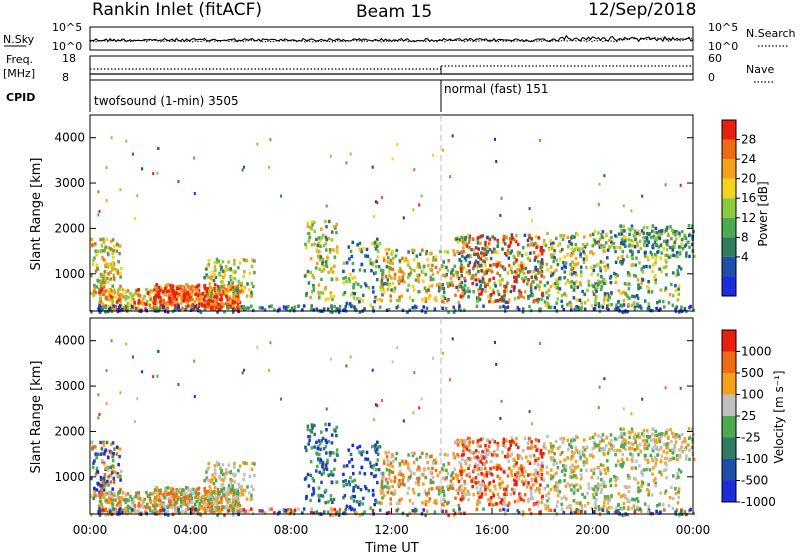 This screenshot has height=554, width=800. I want to click on nsky-trace, so click(391, 38).